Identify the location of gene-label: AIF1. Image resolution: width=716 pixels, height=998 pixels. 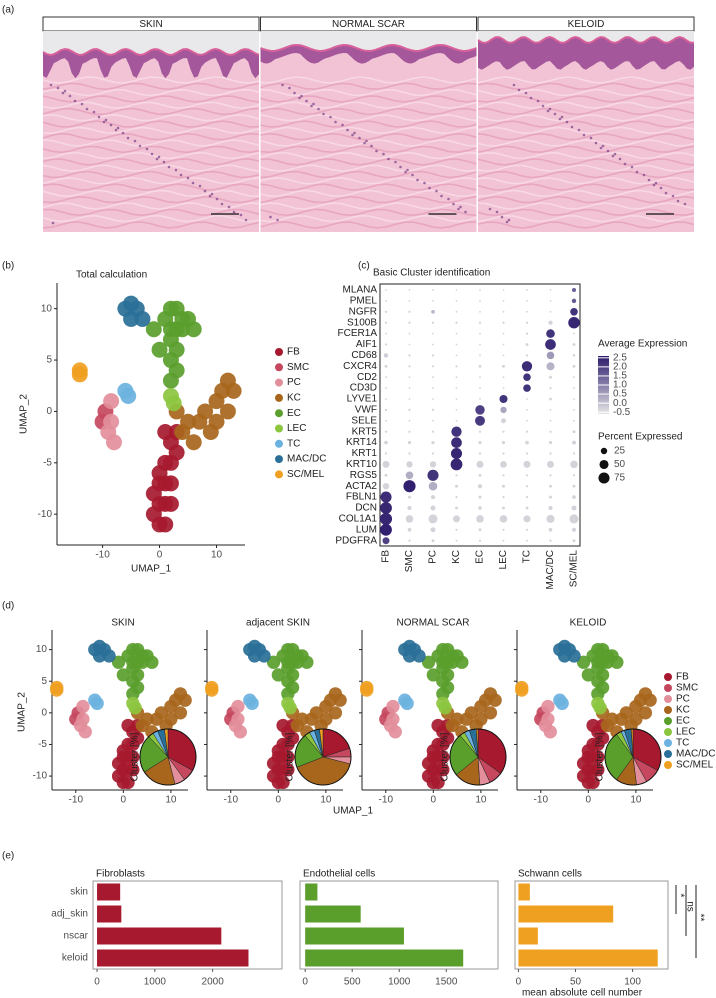
(367, 344).